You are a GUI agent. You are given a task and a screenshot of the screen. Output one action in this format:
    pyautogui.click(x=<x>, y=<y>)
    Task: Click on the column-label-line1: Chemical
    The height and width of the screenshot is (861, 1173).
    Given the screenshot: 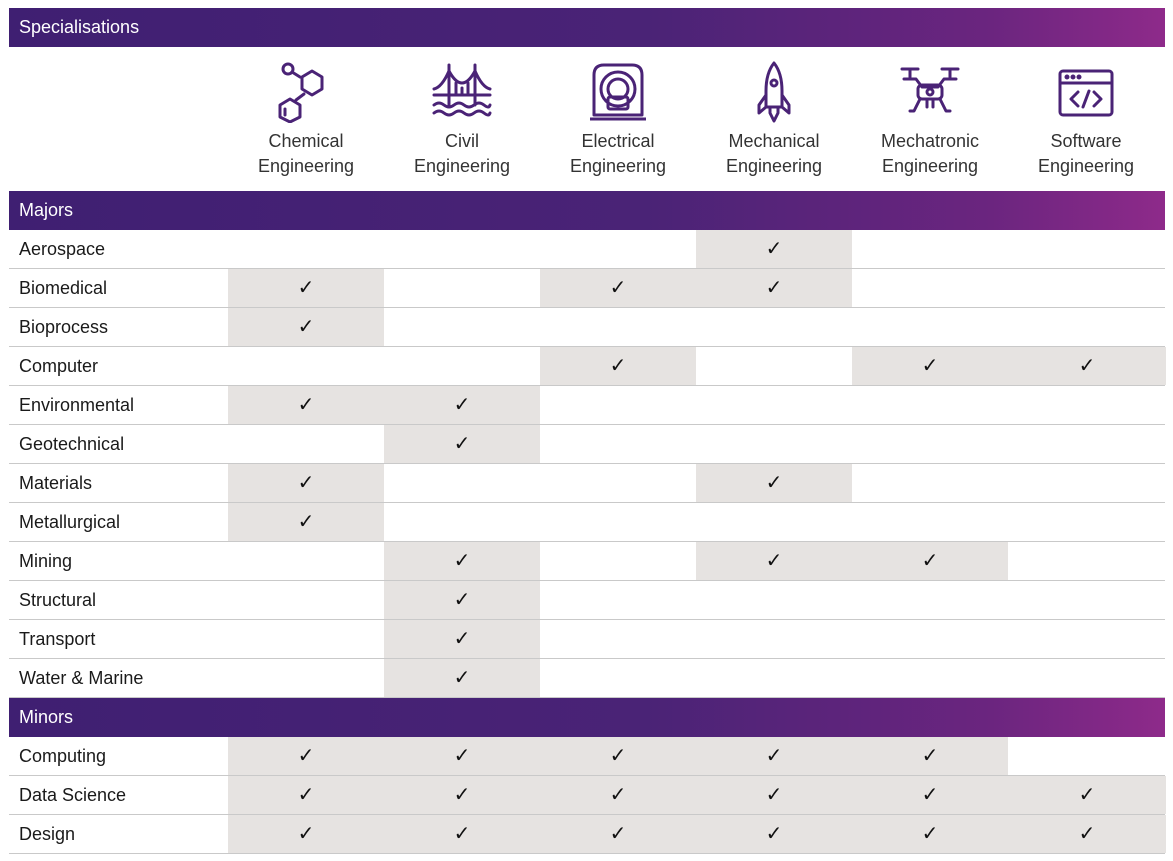 What is the action you would take?
    pyautogui.click(x=306, y=141)
    